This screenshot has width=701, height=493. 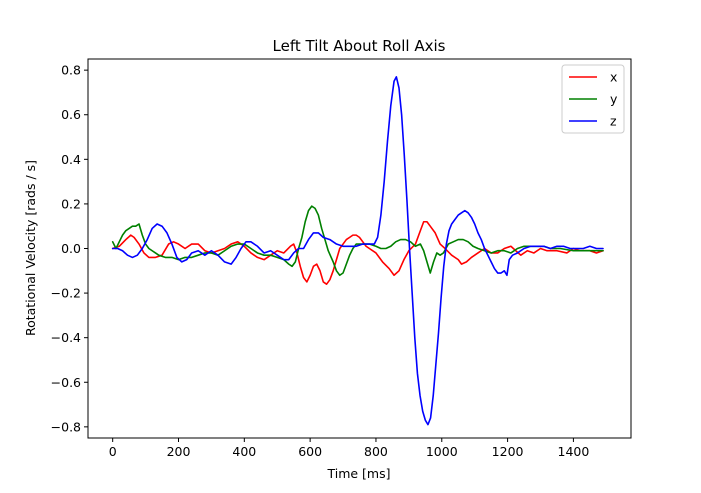 What do you see at coordinates (71, 114) in the screenshot?
I see `y-tick-label: 0.6` at bounding box center [71, 114].